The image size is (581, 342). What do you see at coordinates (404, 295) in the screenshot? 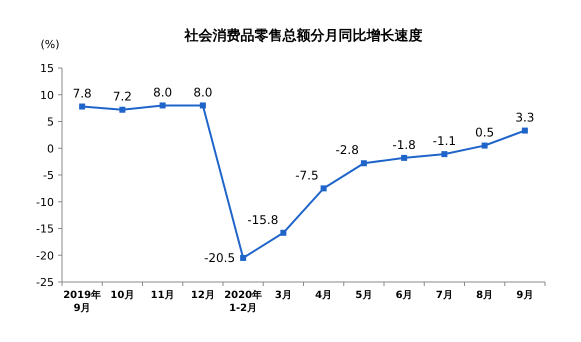
I see `x-tick-label: 6月` at bounding box center [404, 295].